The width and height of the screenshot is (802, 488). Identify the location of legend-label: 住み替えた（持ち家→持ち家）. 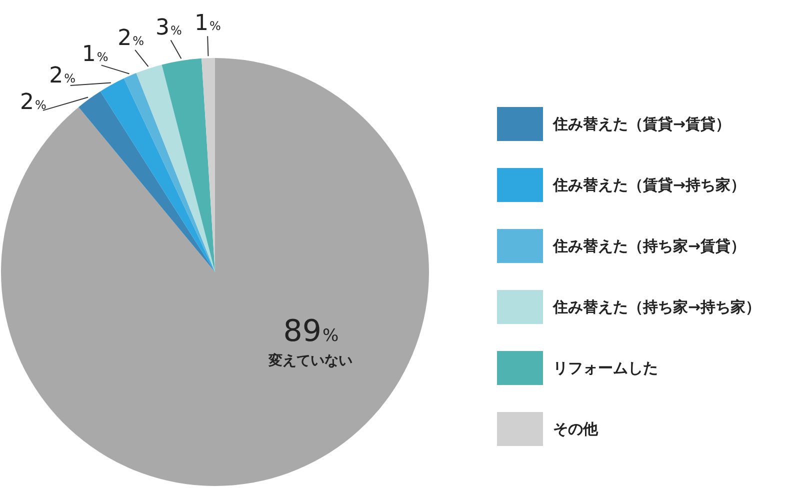
(657, 307).